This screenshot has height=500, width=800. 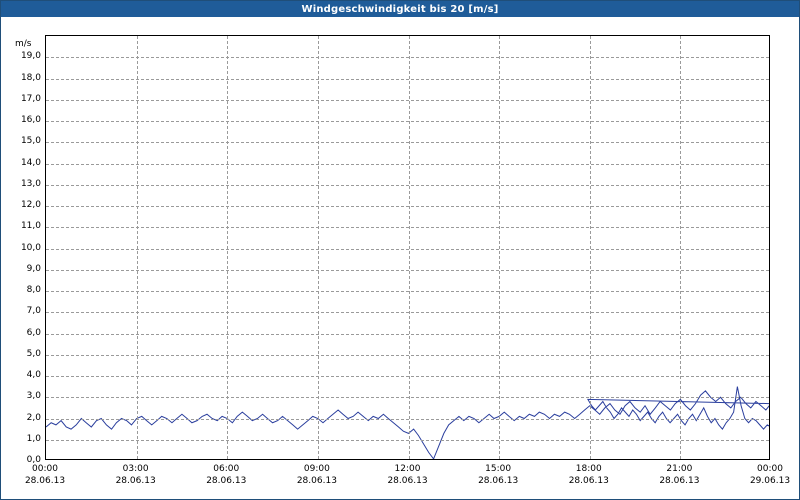 What do you see at coordinates (33, 375) in the screenshot?
I see `y-axis-tick-label: 4,0` at bounding box center [33, 375].